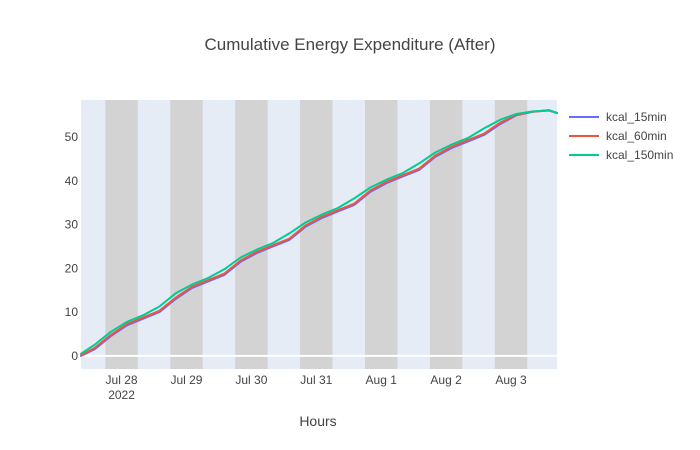 This screenshot has width=700, height=450. What do you see at coordinates (446, 380) in the screenshot?
I see `x-tick-label: Aug 2` at bounding box center [446, 380].